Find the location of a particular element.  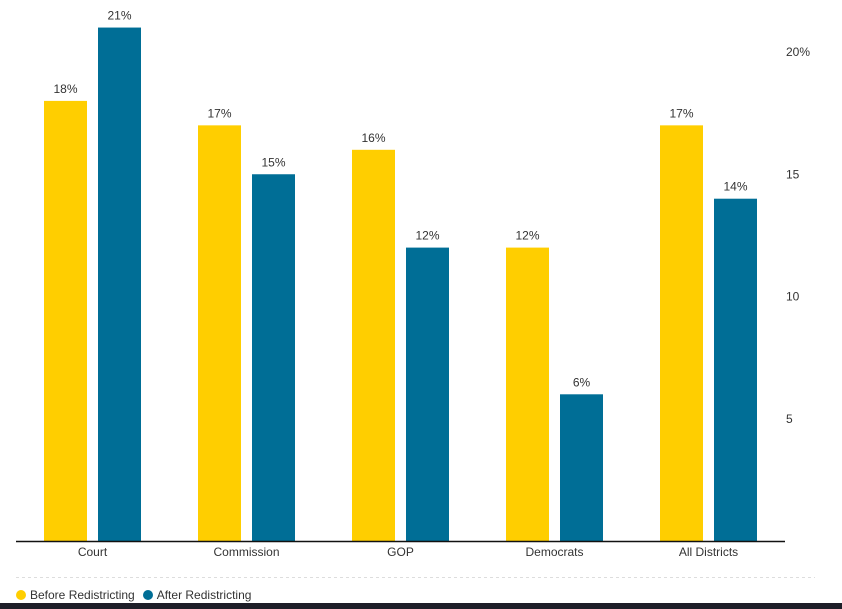

legend: Before Redistricting After Redistricting is located at coordinates (137, 595).